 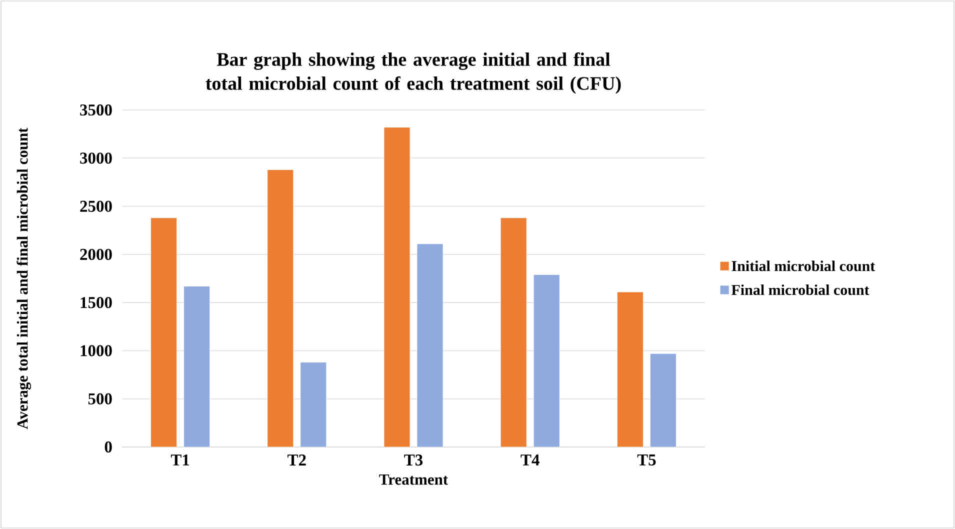 What do you see at coordinates (413, 479) in the screenshot?
I see `x-axis-title: Treatment` at bounding box center [413, 479].